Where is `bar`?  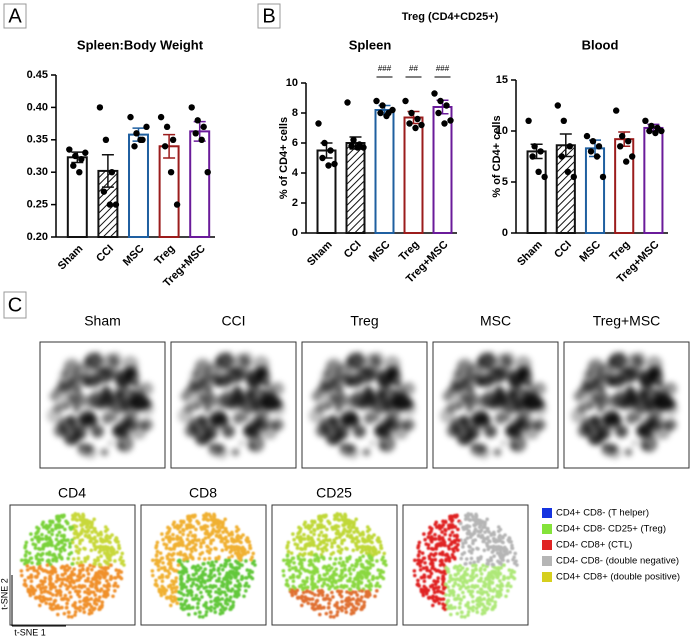 bar is located at coordinates (138, 185).